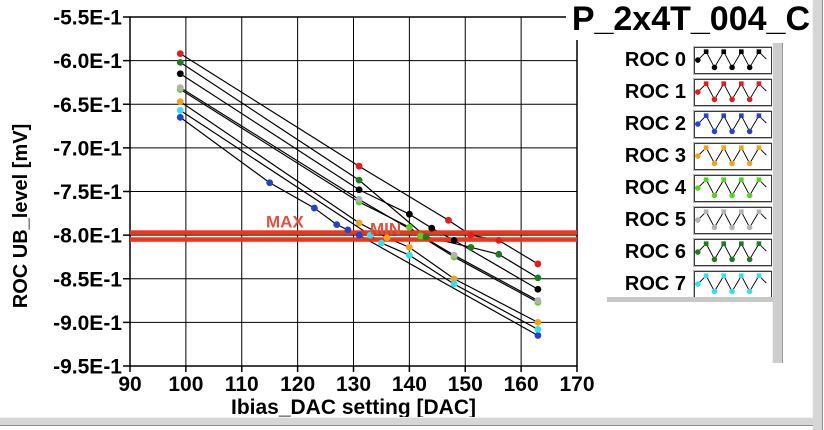 This screenshot has width=824, height=430. Describe the element at coordinates (690, 299) in the screenshot. I see `legend-shadow` at that location.